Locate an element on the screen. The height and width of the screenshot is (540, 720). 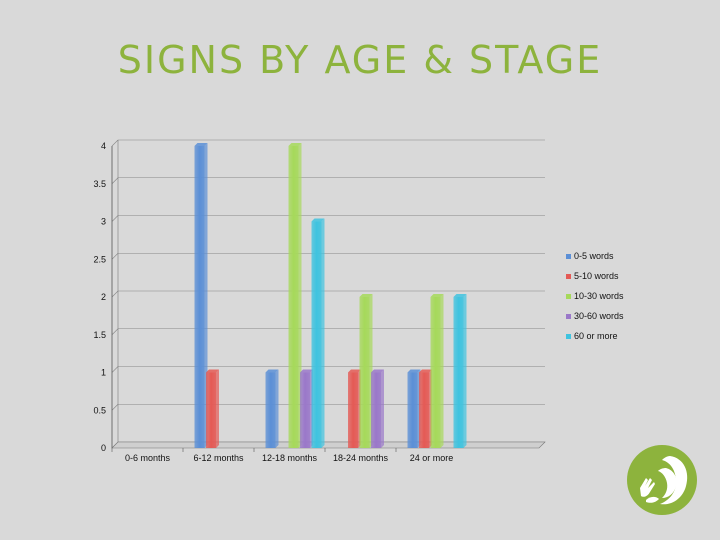
y-tick-label: 0 is located at coordinates (103, 448).